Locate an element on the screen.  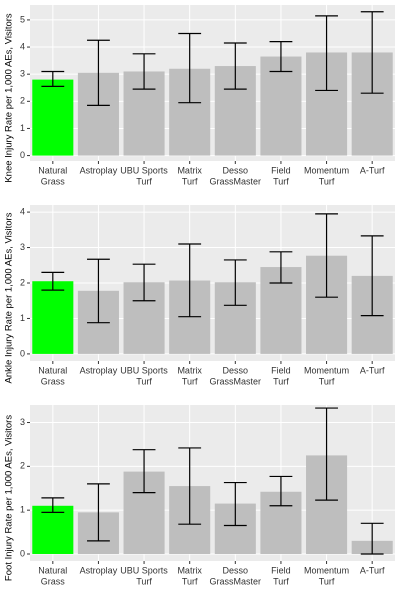
y-axis-label: Knee Injury Rate per 1,000 AEs, Visitors is located at coordinates (9, 98).